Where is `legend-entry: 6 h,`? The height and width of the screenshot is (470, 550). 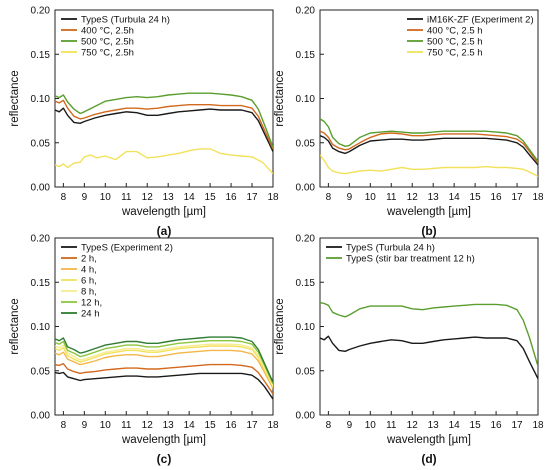
legend-entry: 6 h, is located at coordinates (89, 280).